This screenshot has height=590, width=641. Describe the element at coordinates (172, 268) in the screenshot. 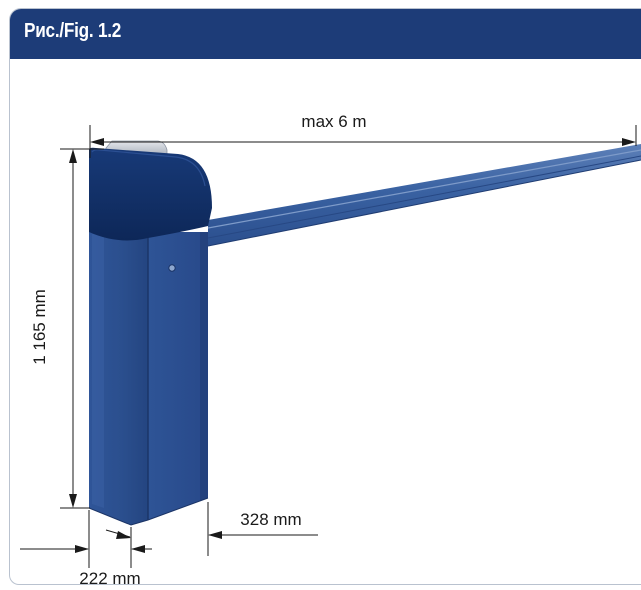

I see `lock-icon` at that location.